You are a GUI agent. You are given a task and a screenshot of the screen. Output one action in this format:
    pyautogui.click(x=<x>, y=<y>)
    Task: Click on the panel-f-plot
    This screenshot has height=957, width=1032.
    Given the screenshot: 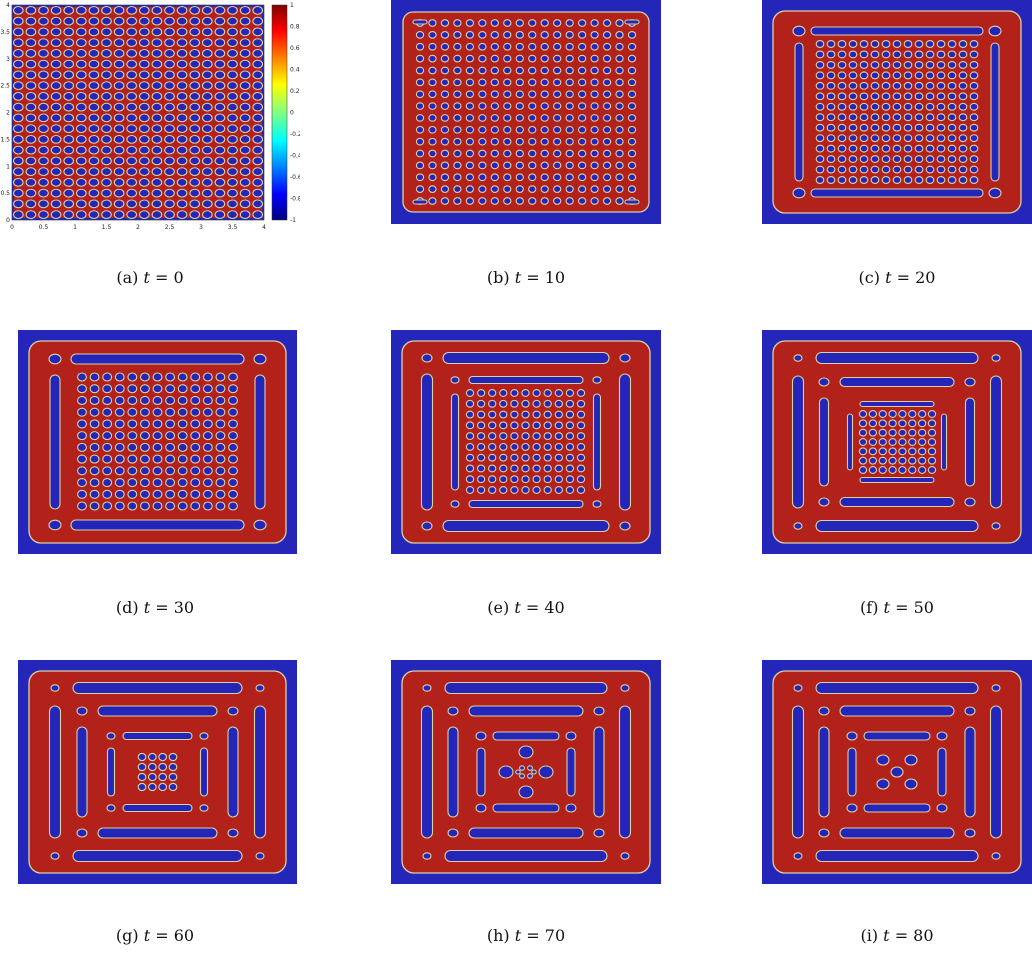 What is the action you would take?
    pyautogui.click(x=897, y=442)
    